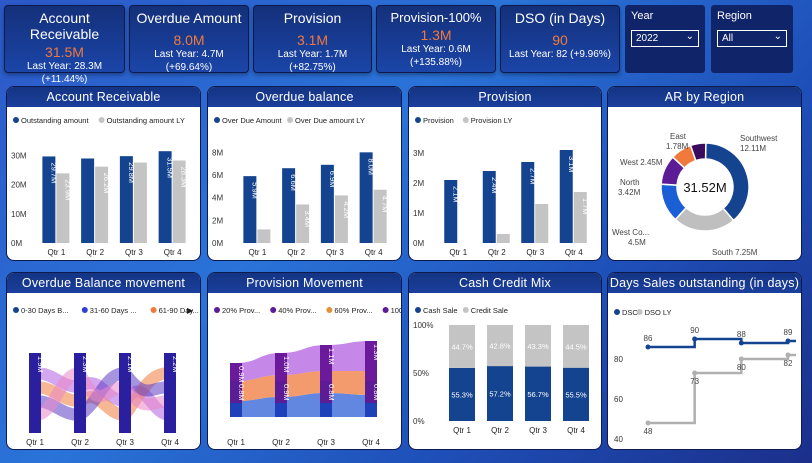 Image resolution: width=812 pixels, height=463 pixels. Describe the element at coordinates (704, 187) in the screenshot. I see `donut-center-value: 31.52M` at that location.